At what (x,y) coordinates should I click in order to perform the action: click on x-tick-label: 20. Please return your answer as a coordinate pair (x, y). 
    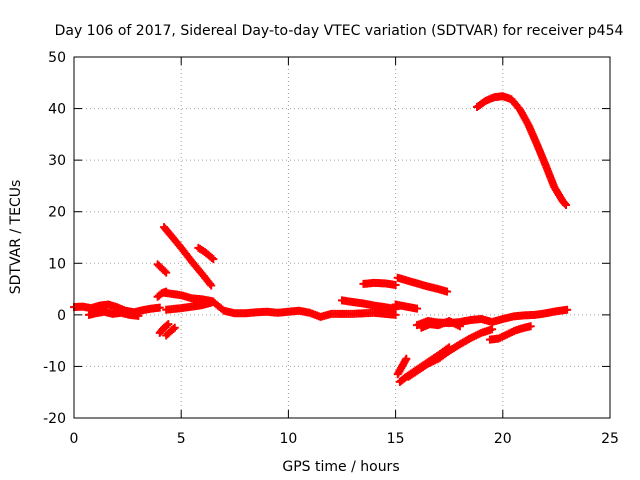
    Looking at the image, I should click on (503, 439).